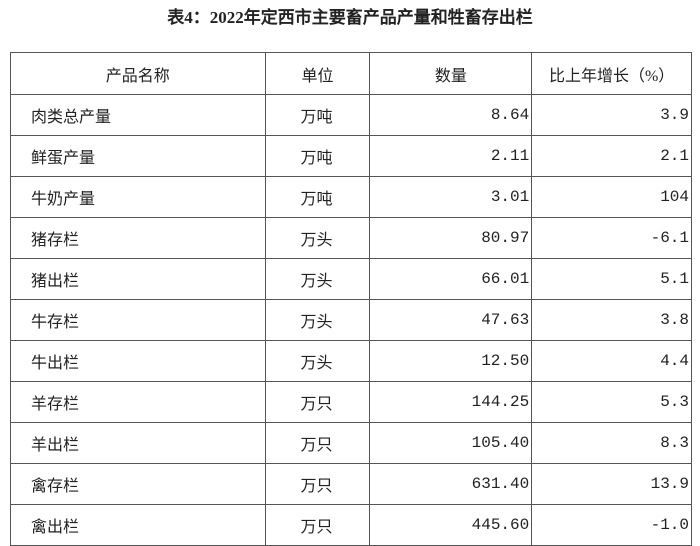 The width and height of the screenshot is (700, 546). What do you see at coordinates (350, 17) in the screenshot?
I see `table-title: 表4：2022年定西市主要畜产品产量和牲畜存出栏` at bounding box center [350, 17].